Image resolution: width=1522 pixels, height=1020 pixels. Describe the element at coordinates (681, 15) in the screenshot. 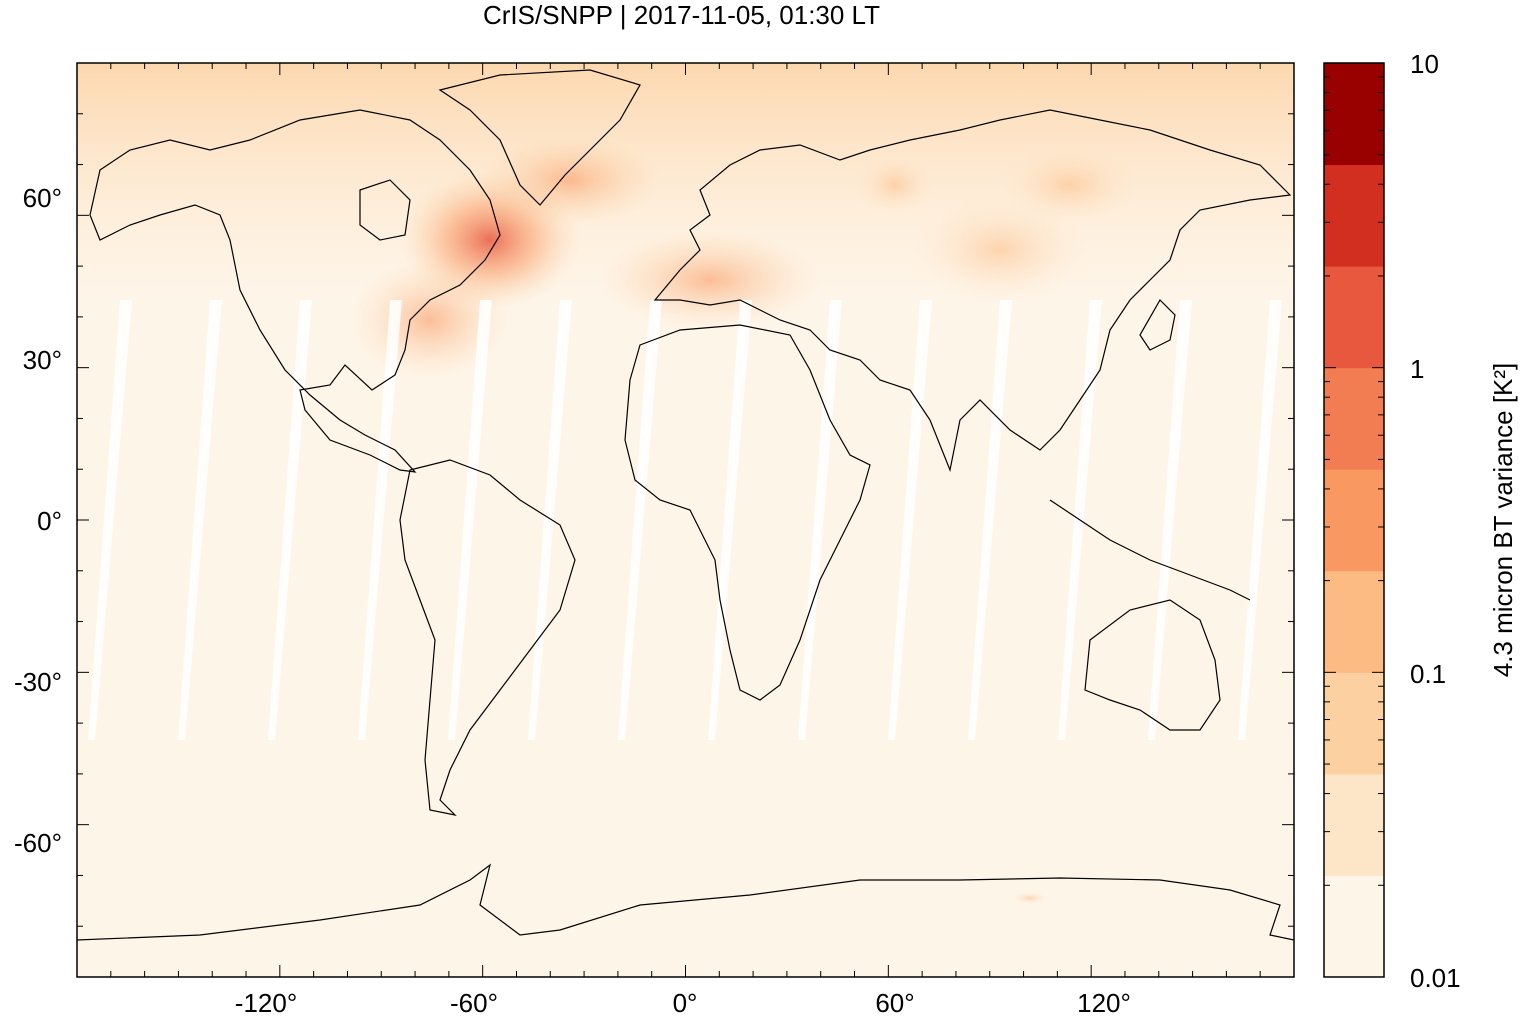

I see `map-title: CrIS/SNPP | 2017-11-05, 01:30 LT` at that location.